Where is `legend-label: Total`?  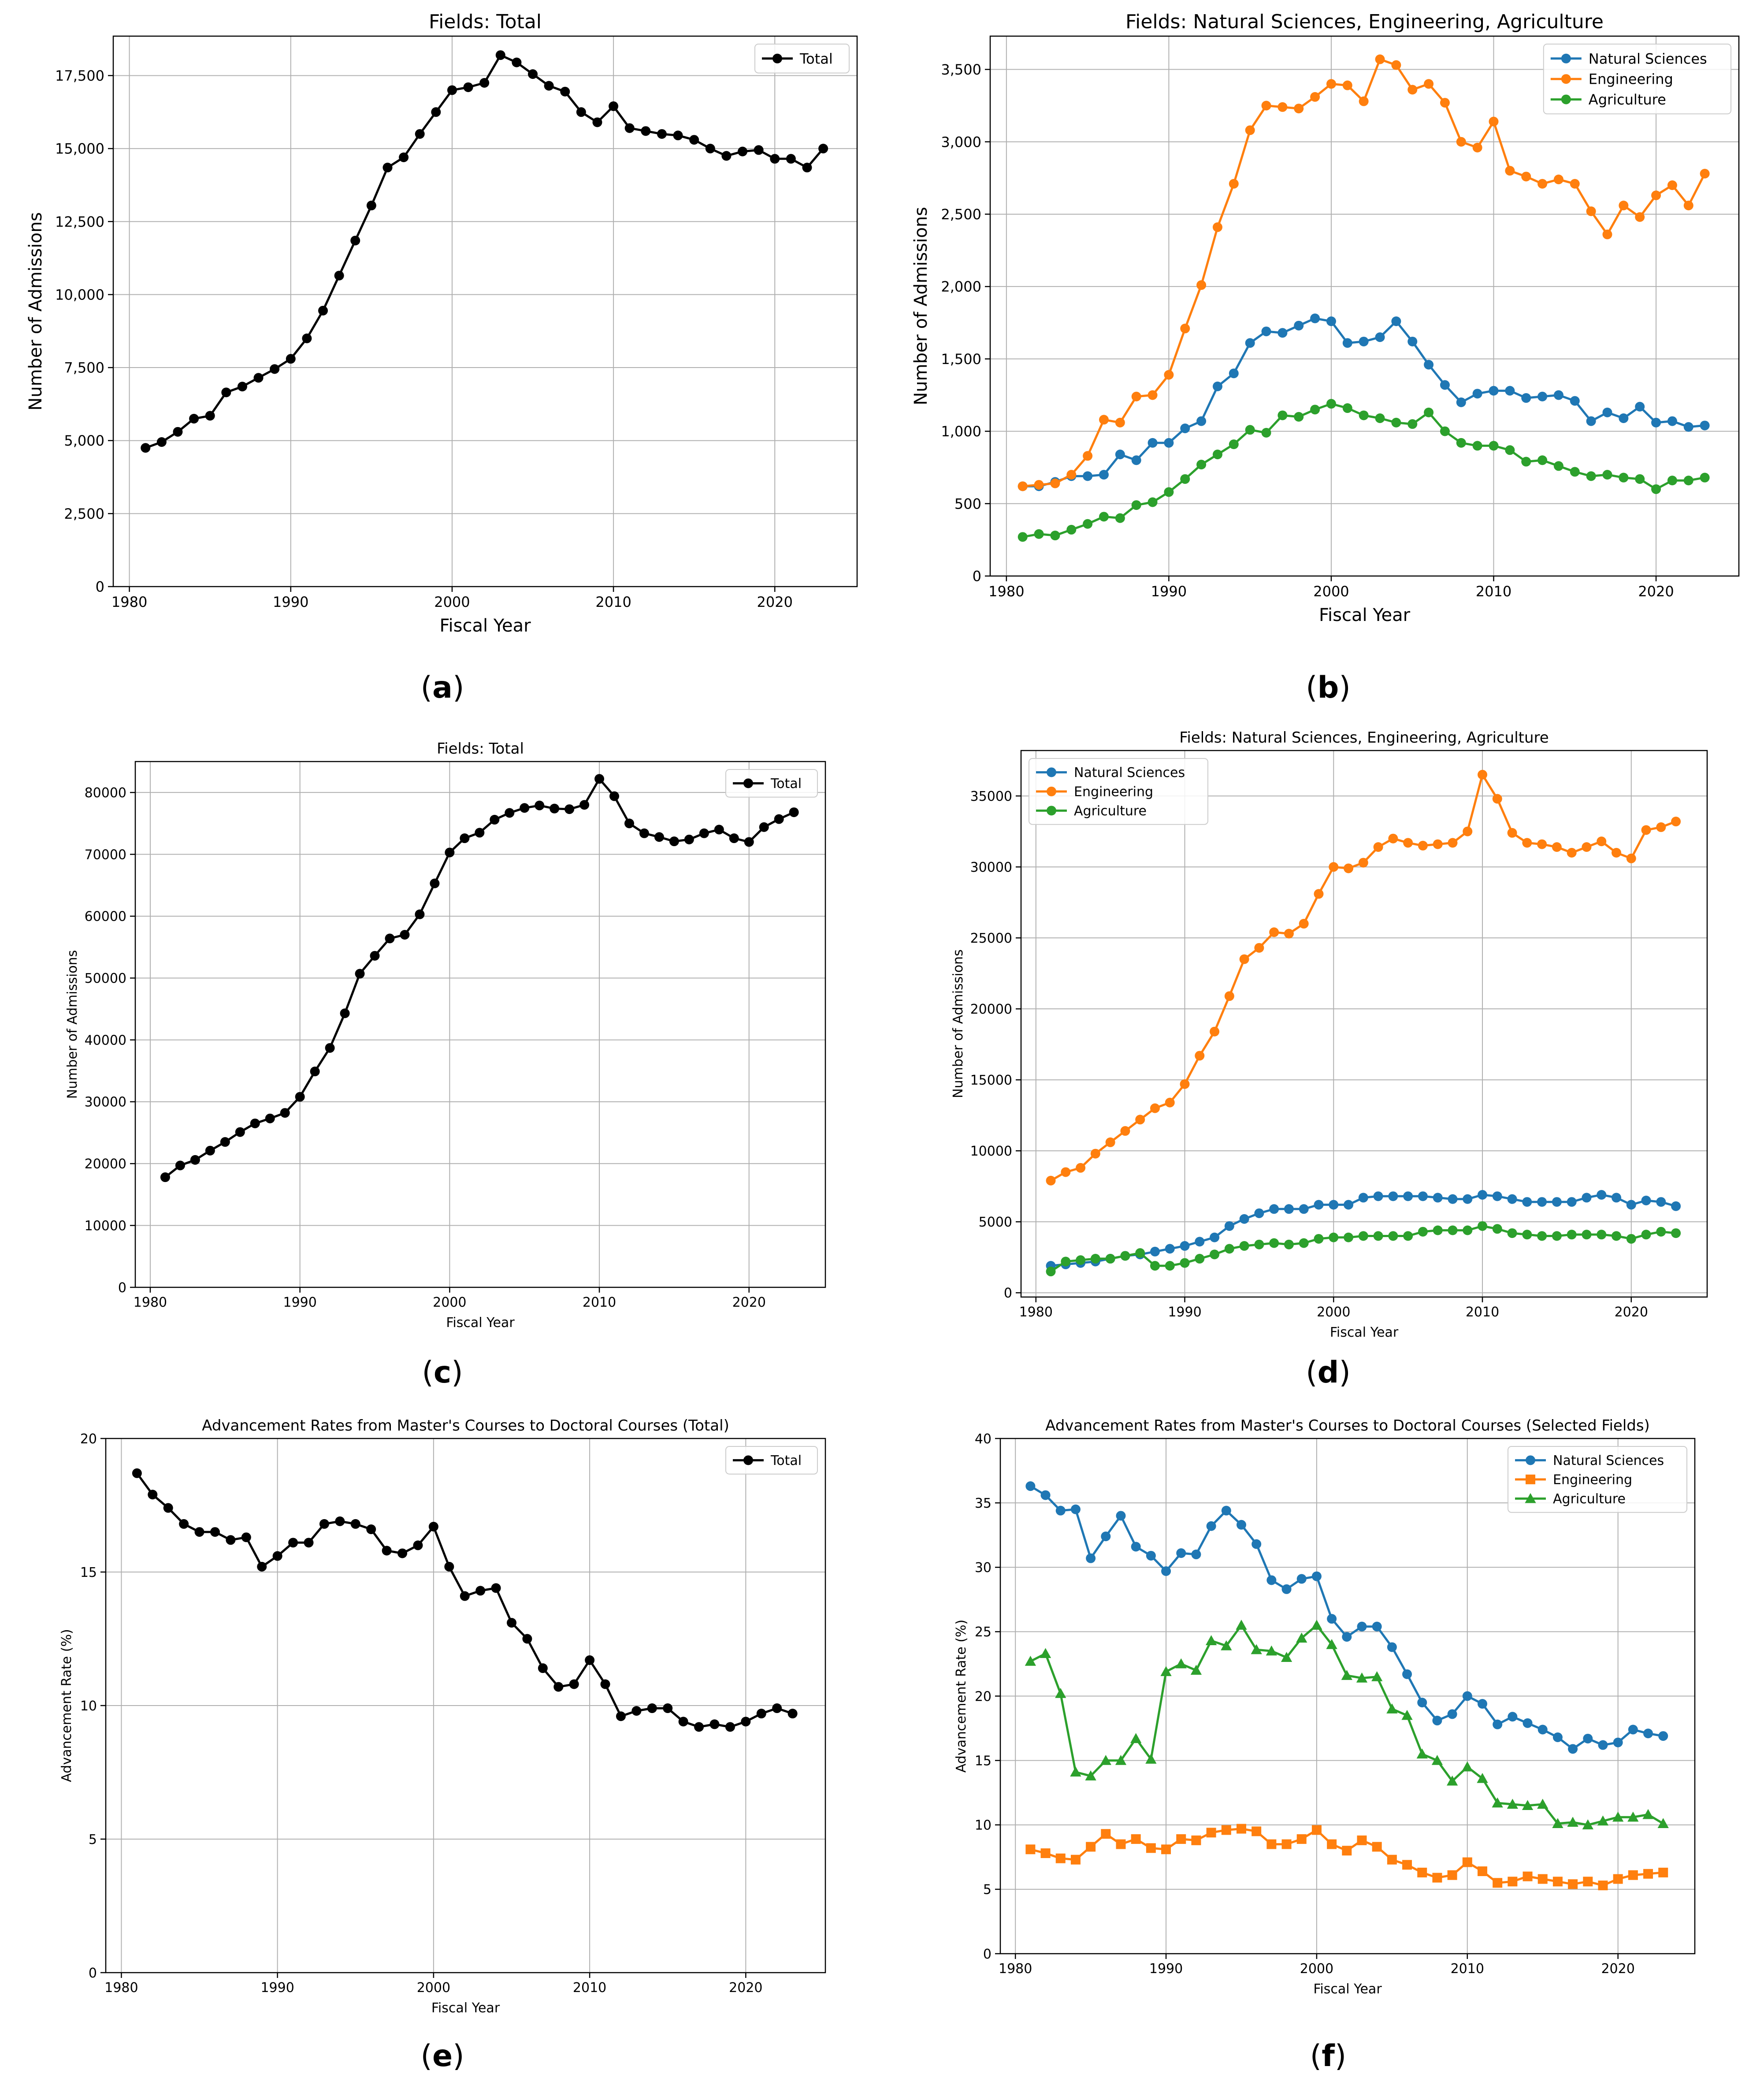 legend-label: Total is located at coordinates (816, 58).